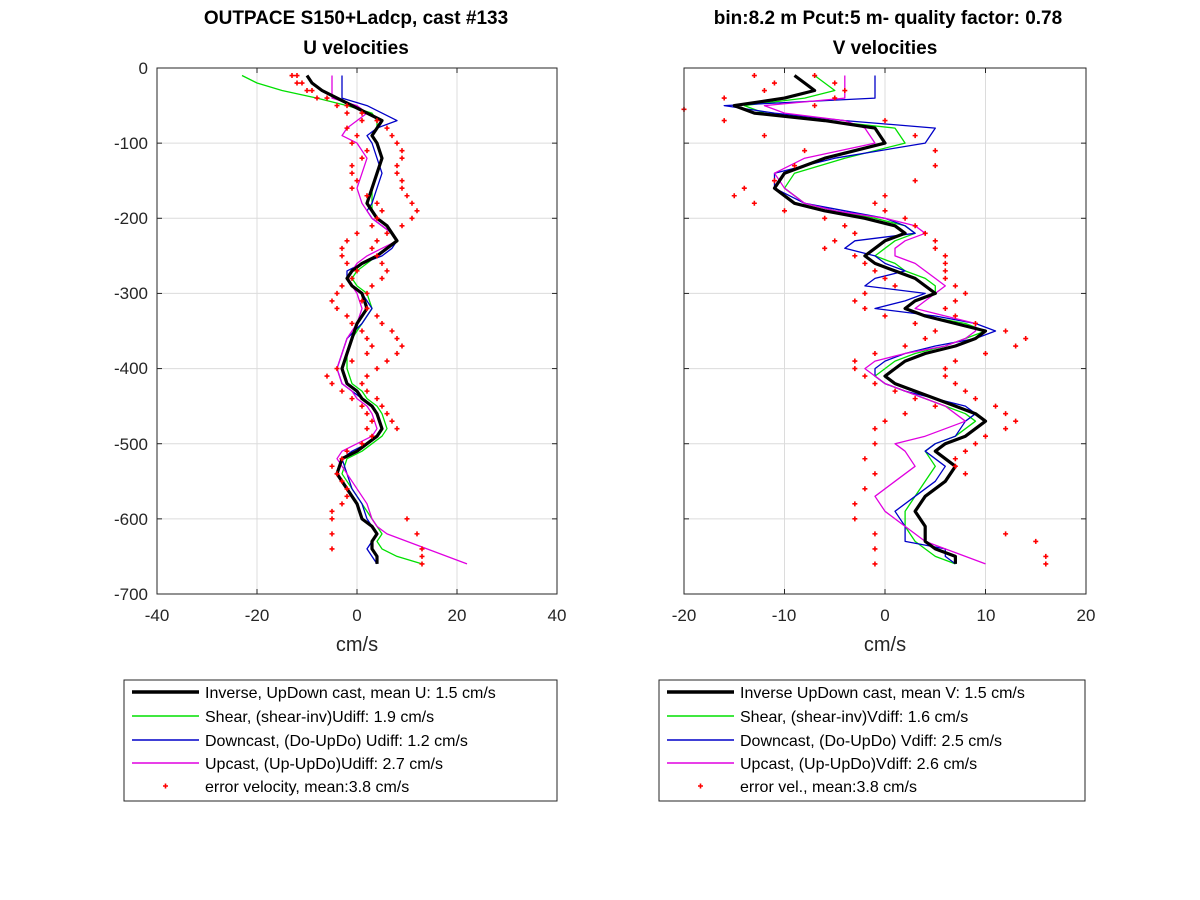 This screenshot has height=900, width=1200. Describe the element at coordinates (884, 615) in the screenshot. I see `v-xtick-labels: -20 -10 0 10 20` at that location.